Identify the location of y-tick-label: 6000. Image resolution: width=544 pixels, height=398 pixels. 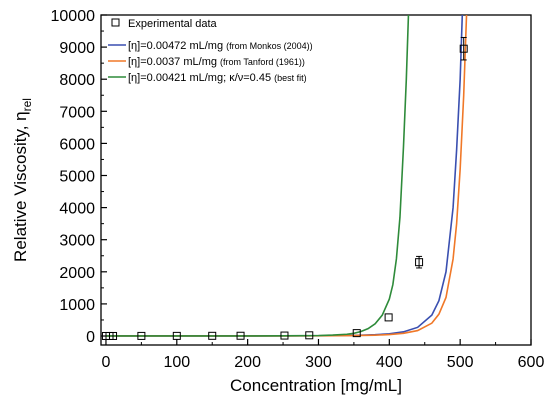
(77, 144).